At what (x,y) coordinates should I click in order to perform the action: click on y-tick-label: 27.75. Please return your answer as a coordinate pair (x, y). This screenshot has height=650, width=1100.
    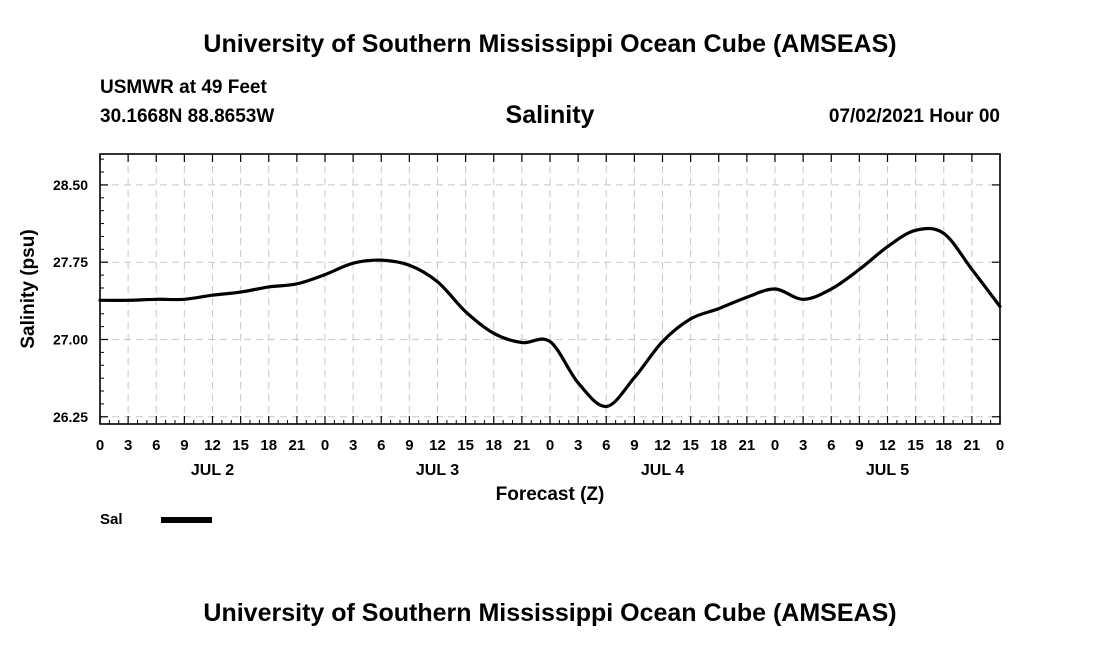
    Looking at the image, I should click on (70, 262).